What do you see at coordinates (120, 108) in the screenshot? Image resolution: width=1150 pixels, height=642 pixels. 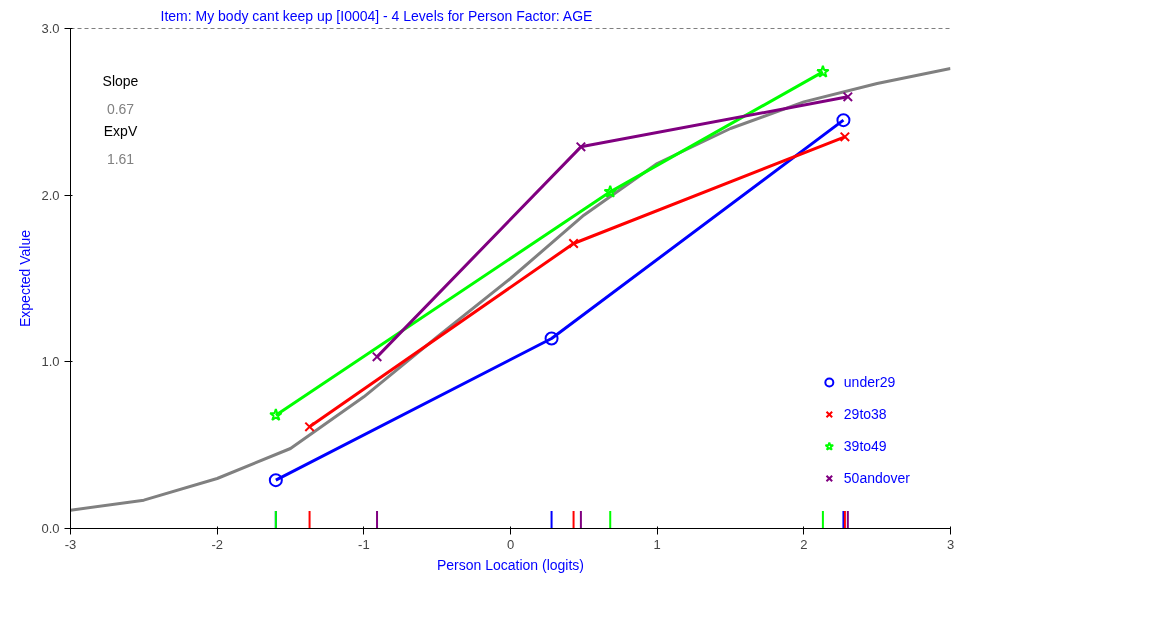 I see `annotation: 0.67` at bounding box center [120, 108].